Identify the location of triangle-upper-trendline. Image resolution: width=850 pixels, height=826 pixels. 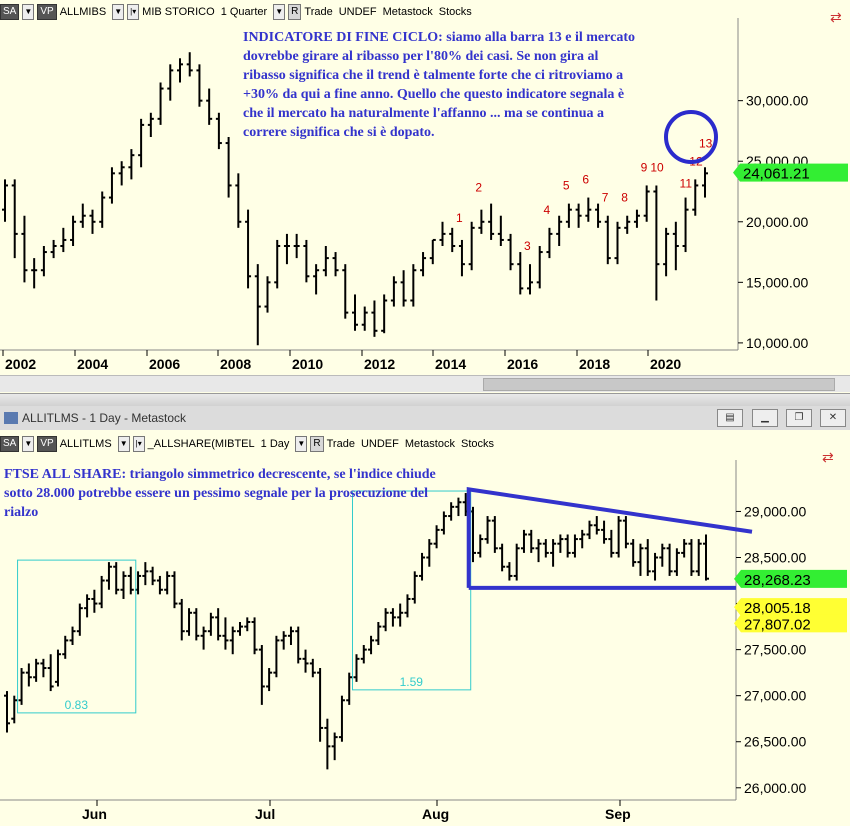
(609, 537).